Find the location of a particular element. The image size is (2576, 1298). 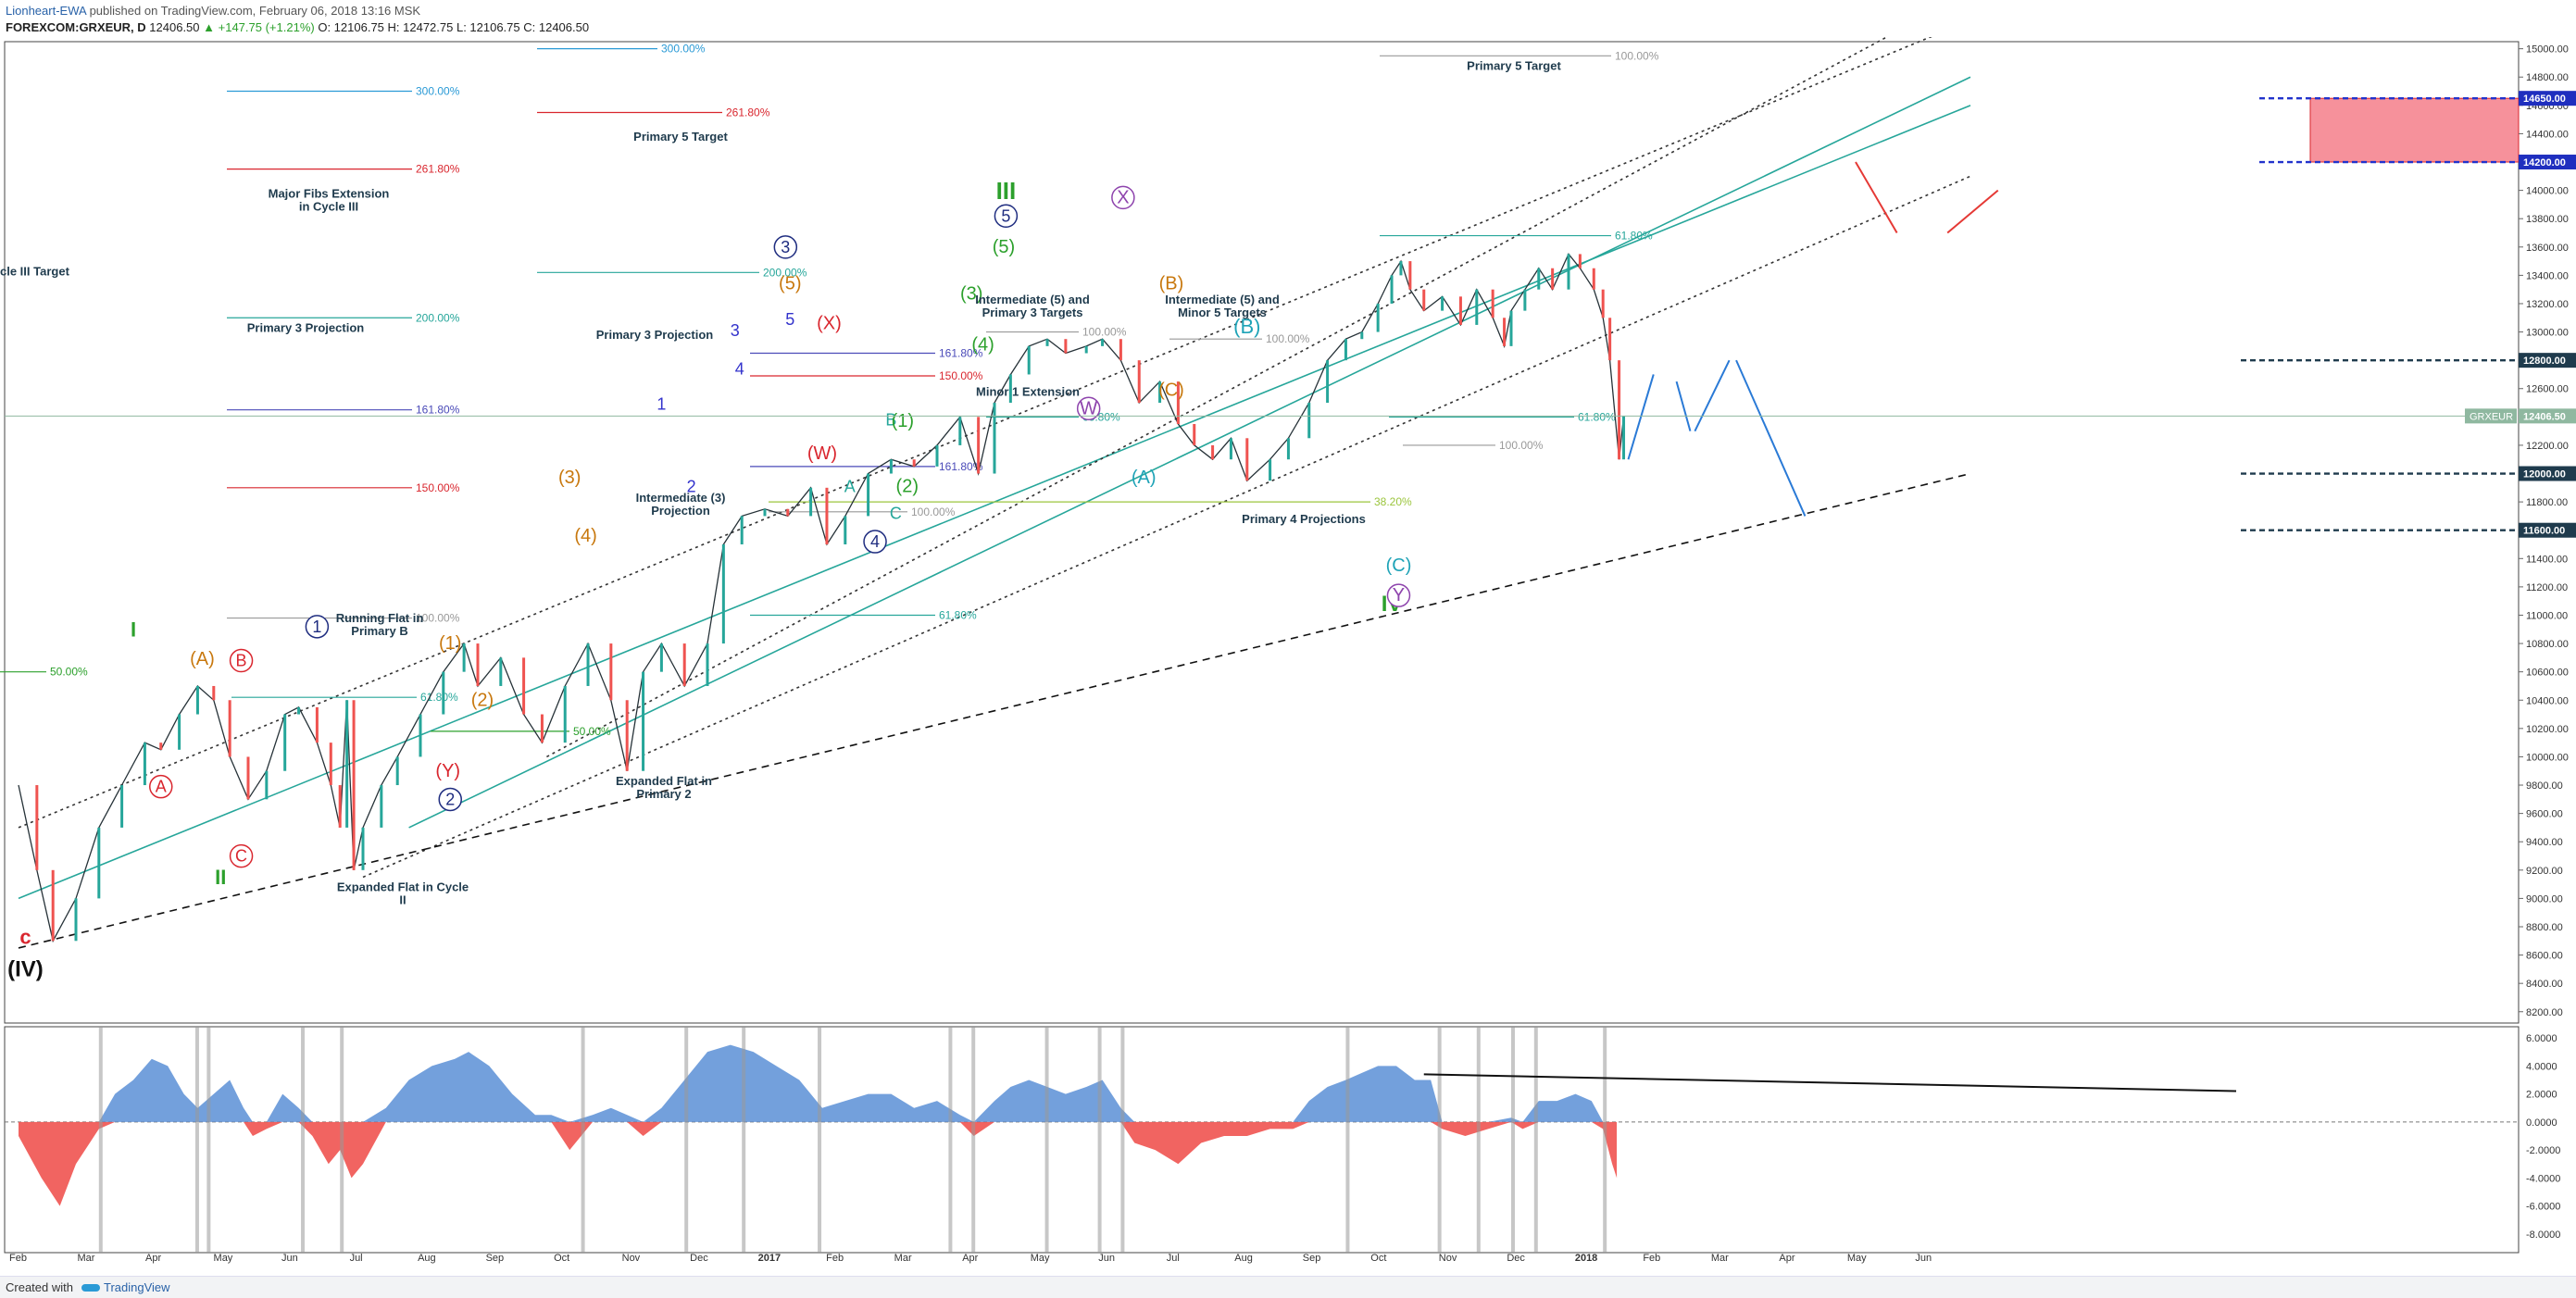

chart-annotation: cle III Target is located at coordinates (35, 271).